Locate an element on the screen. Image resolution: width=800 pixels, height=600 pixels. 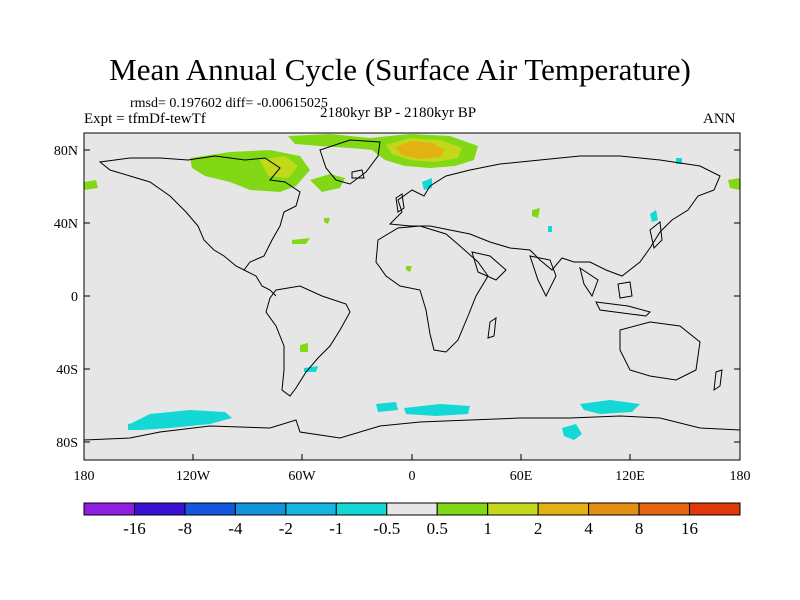
lon-labels: 180 120W 60W 0 60E 120E 180 is located at coordinates (412, 476).